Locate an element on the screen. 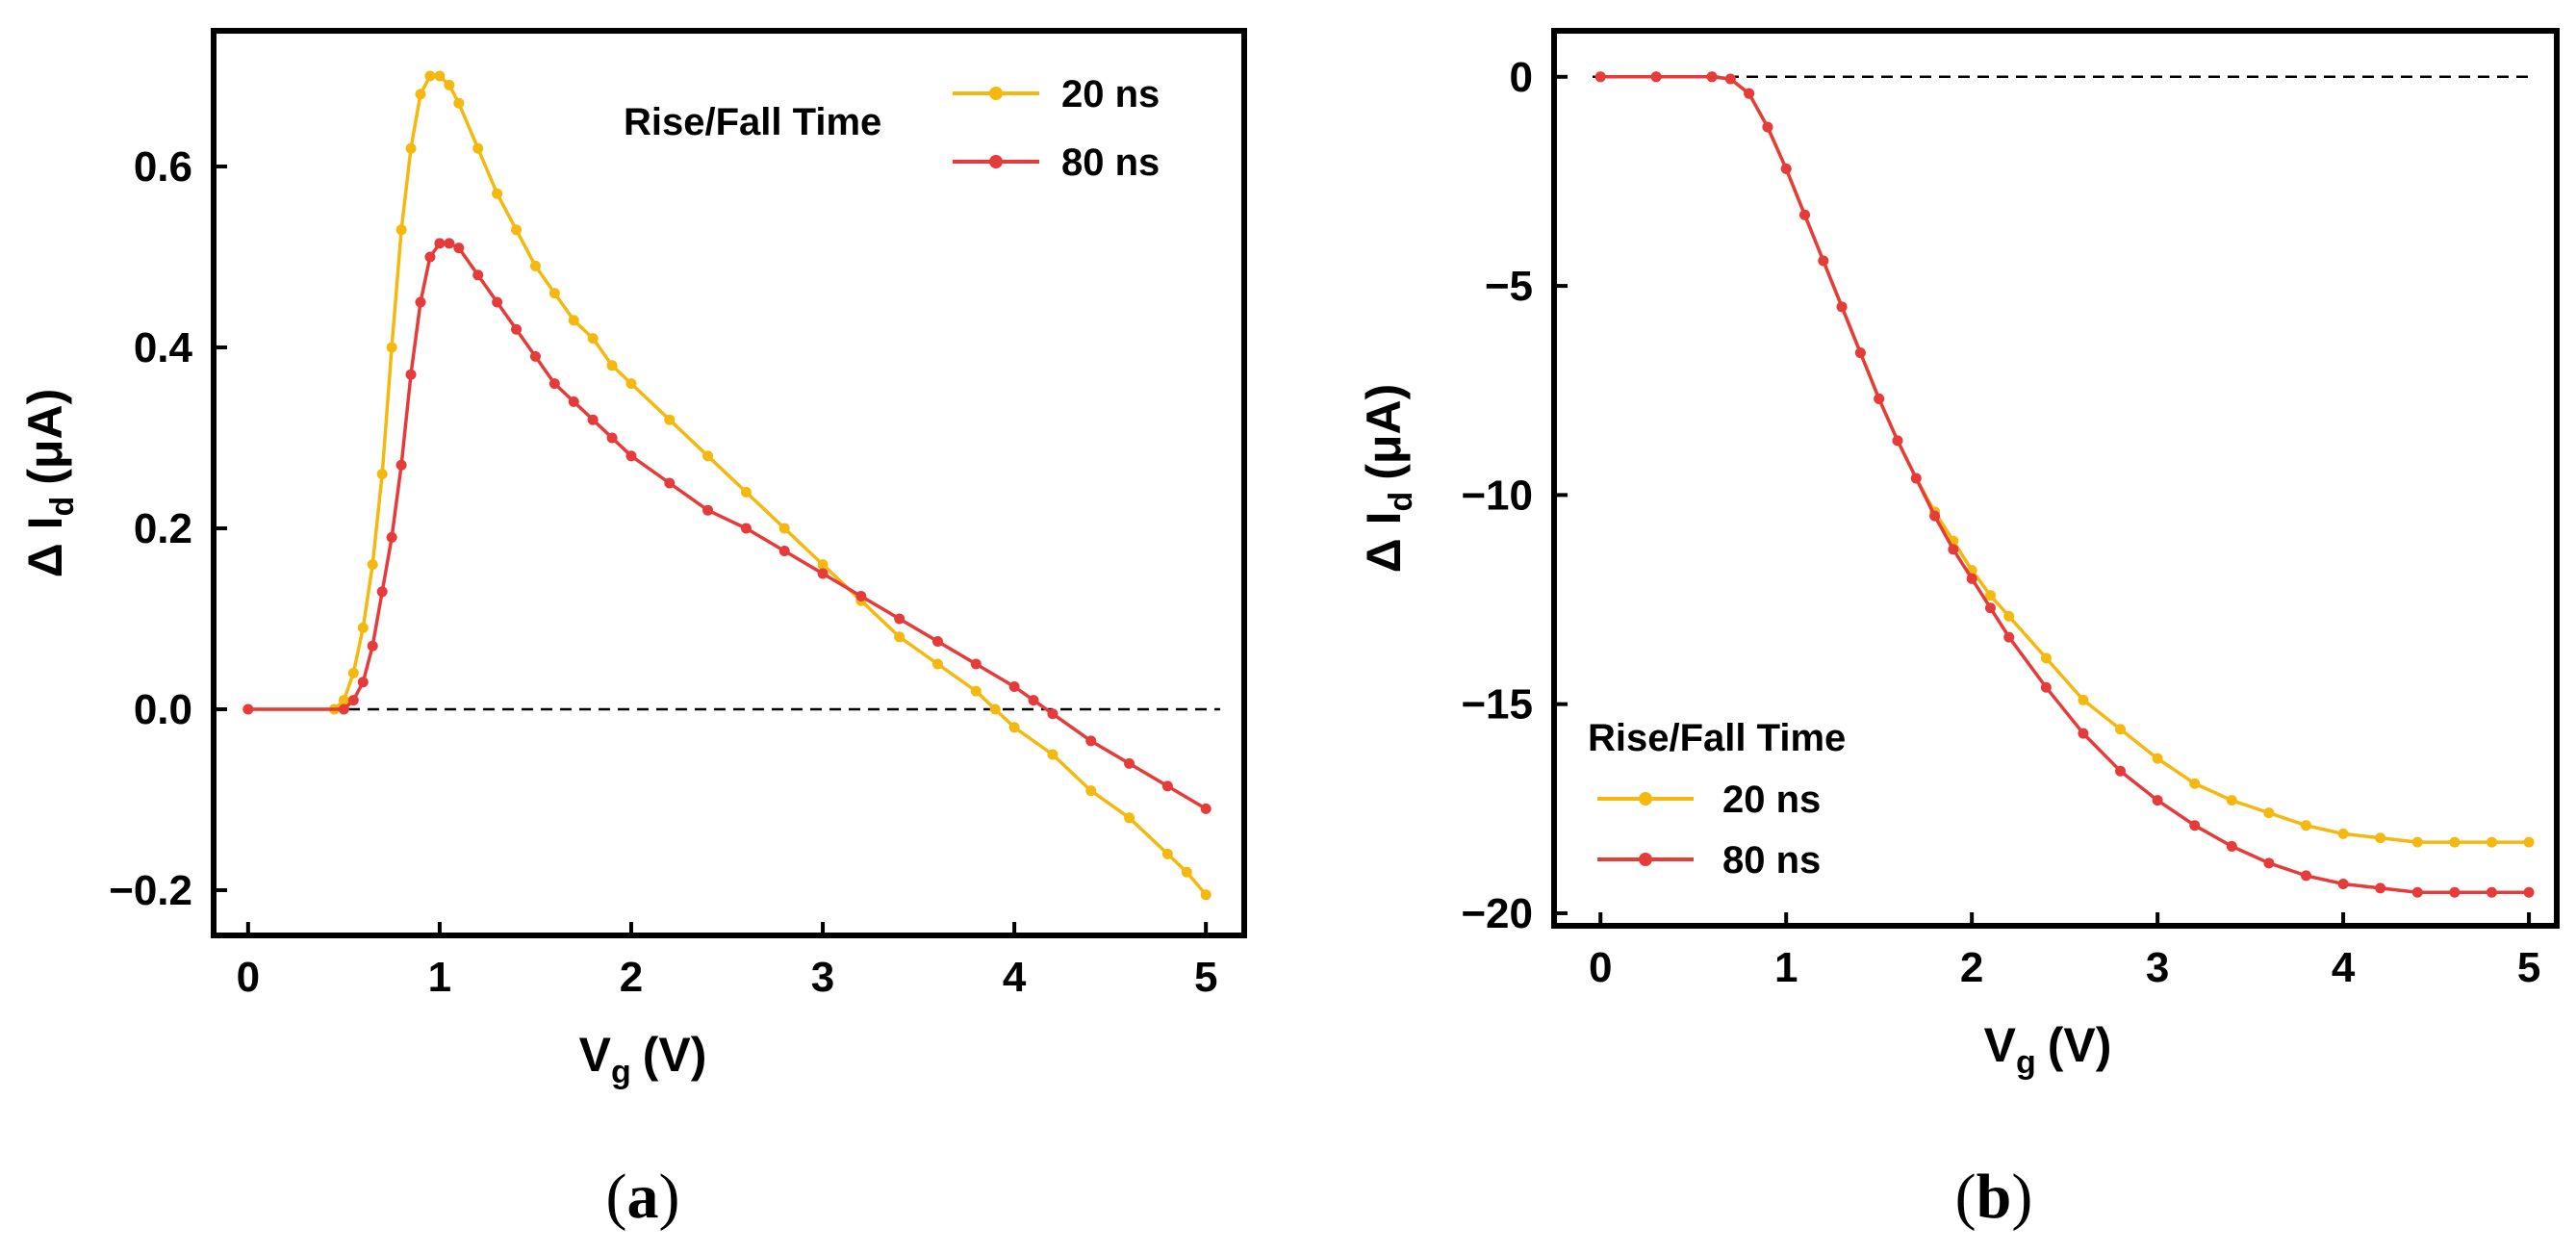 This screenshot has width=2576, height=1253. y-tick-label: −20 is located at coordinates (1497, 913).